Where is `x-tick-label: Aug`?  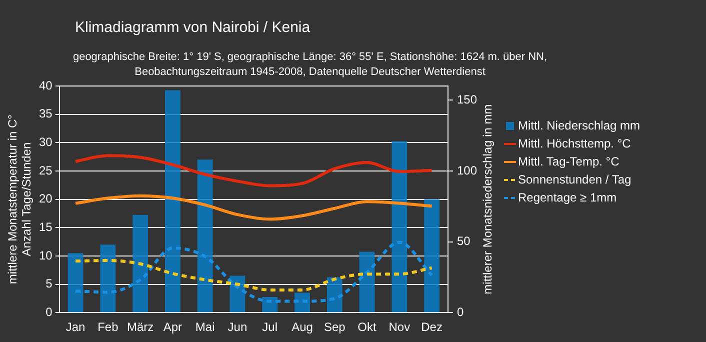 x-tick-label: Aug is located at coordinates (302, 327).